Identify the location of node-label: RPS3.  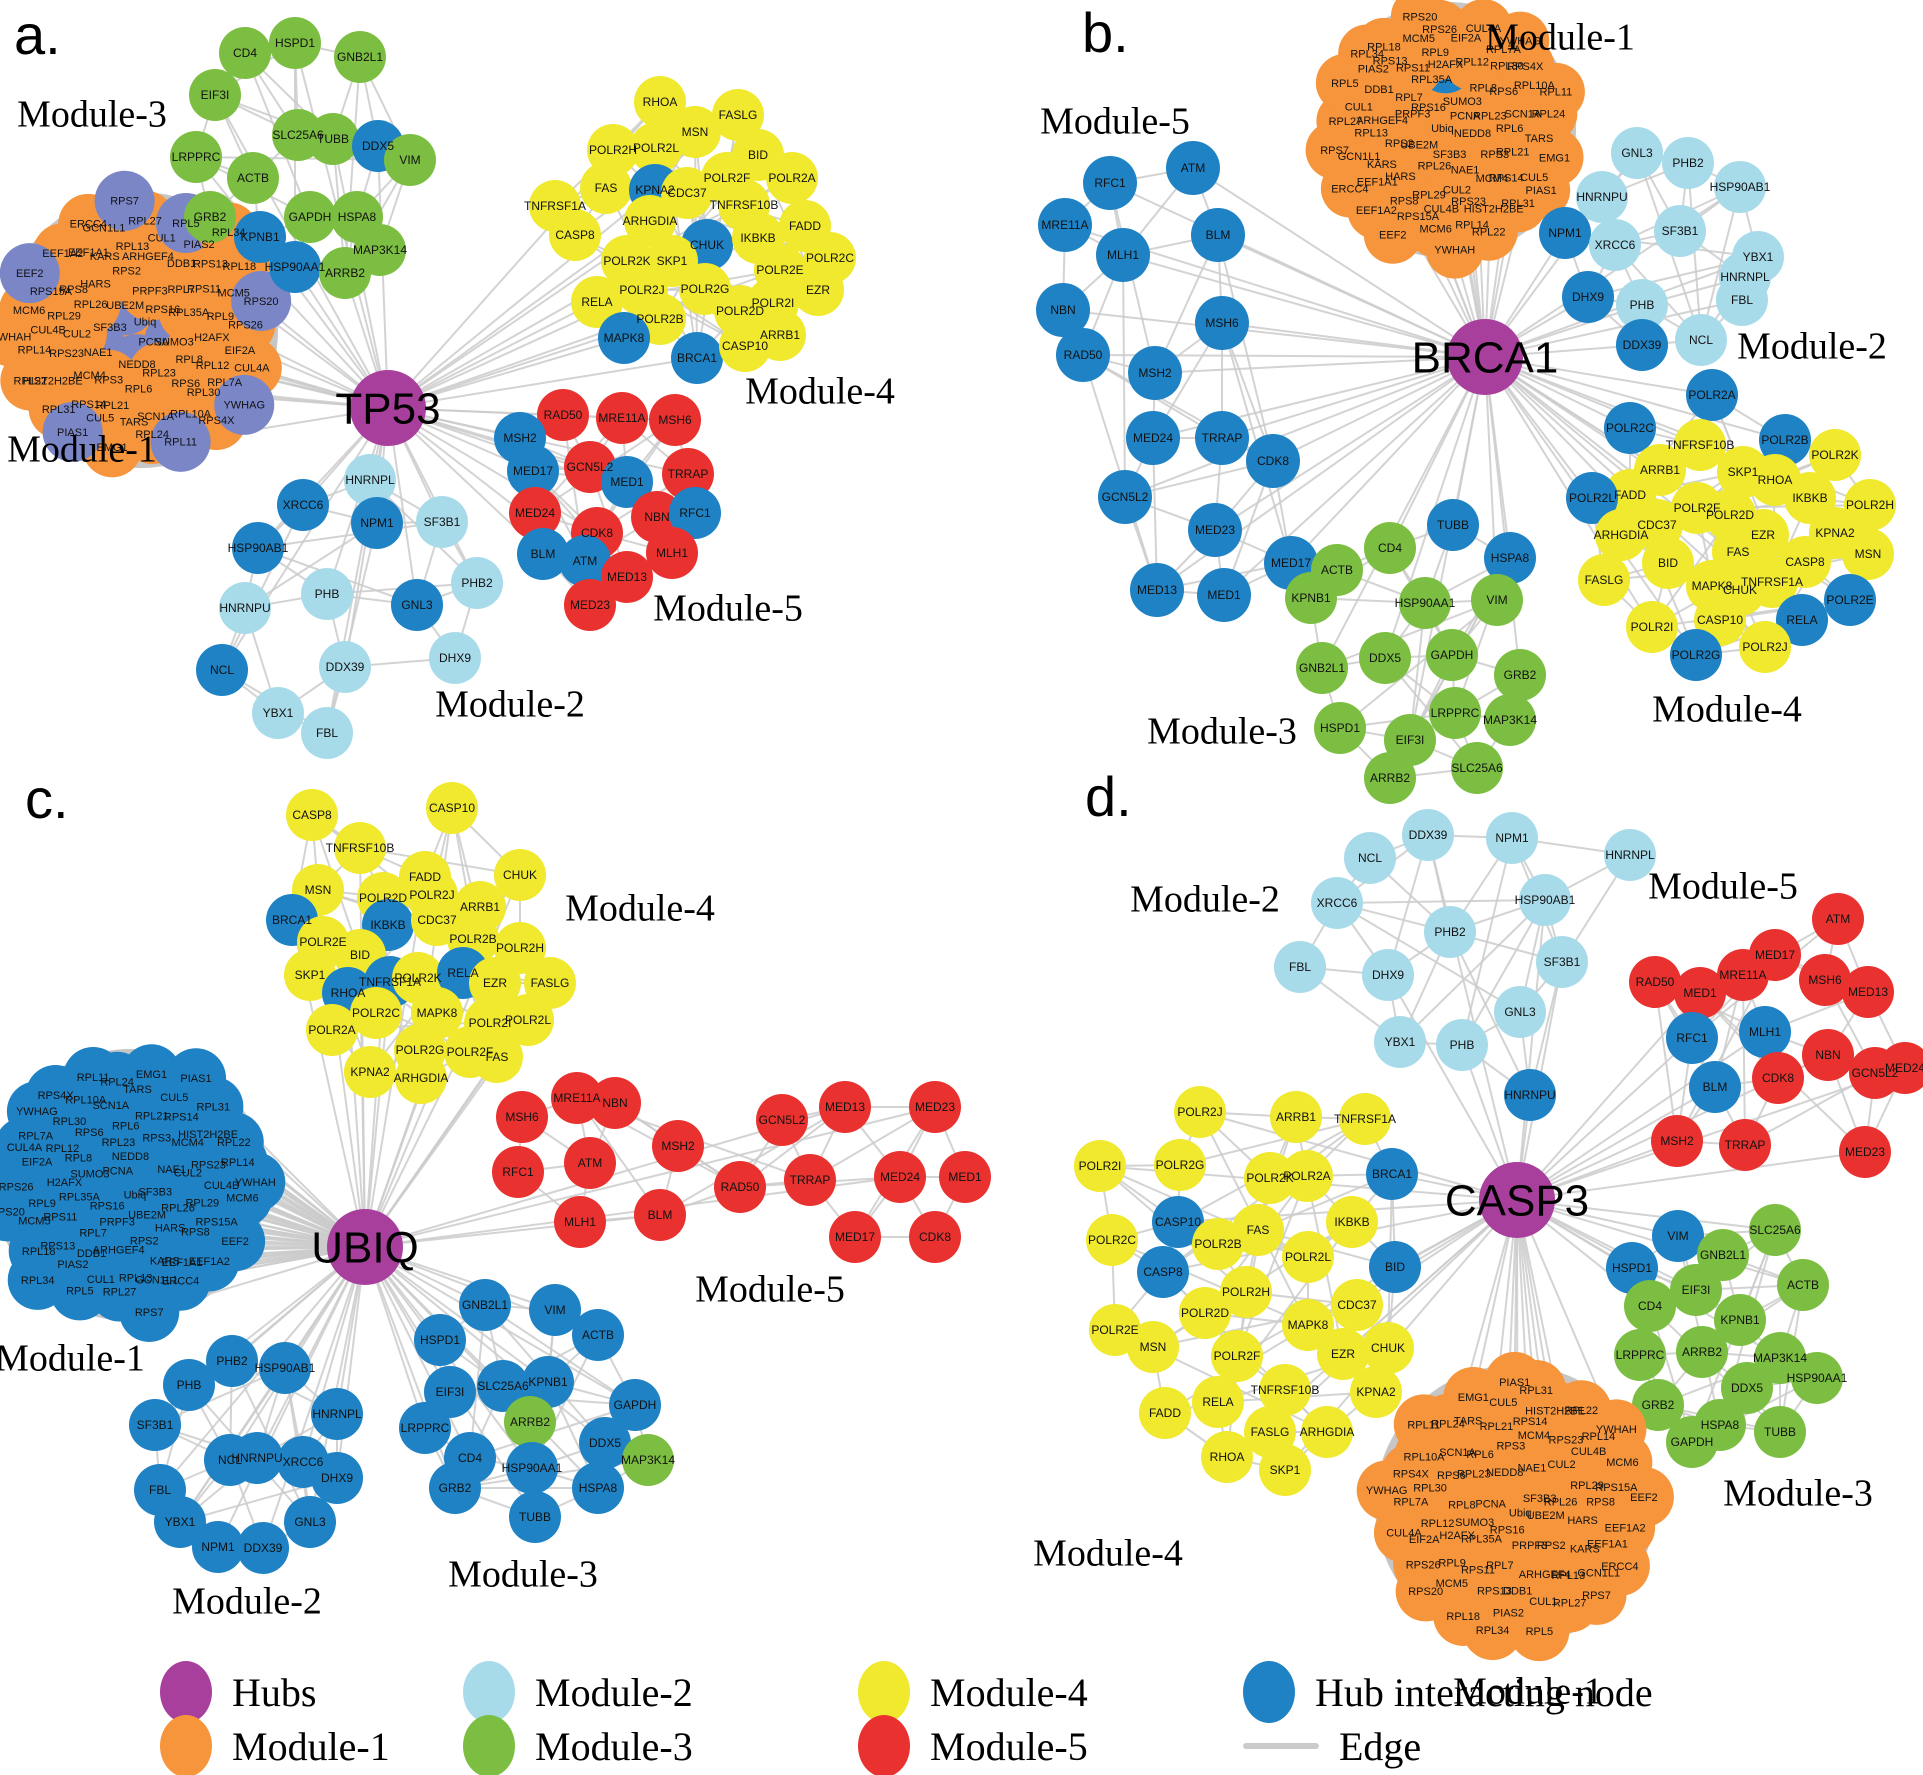
(108, 381).